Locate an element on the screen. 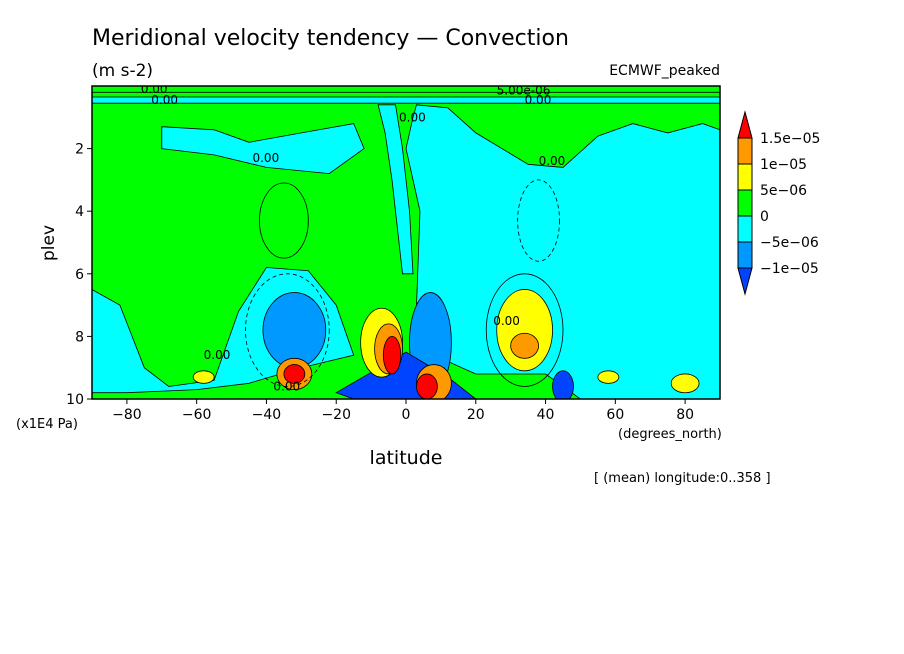  y-tick-label: 10 is located at coordinates (75, 400).